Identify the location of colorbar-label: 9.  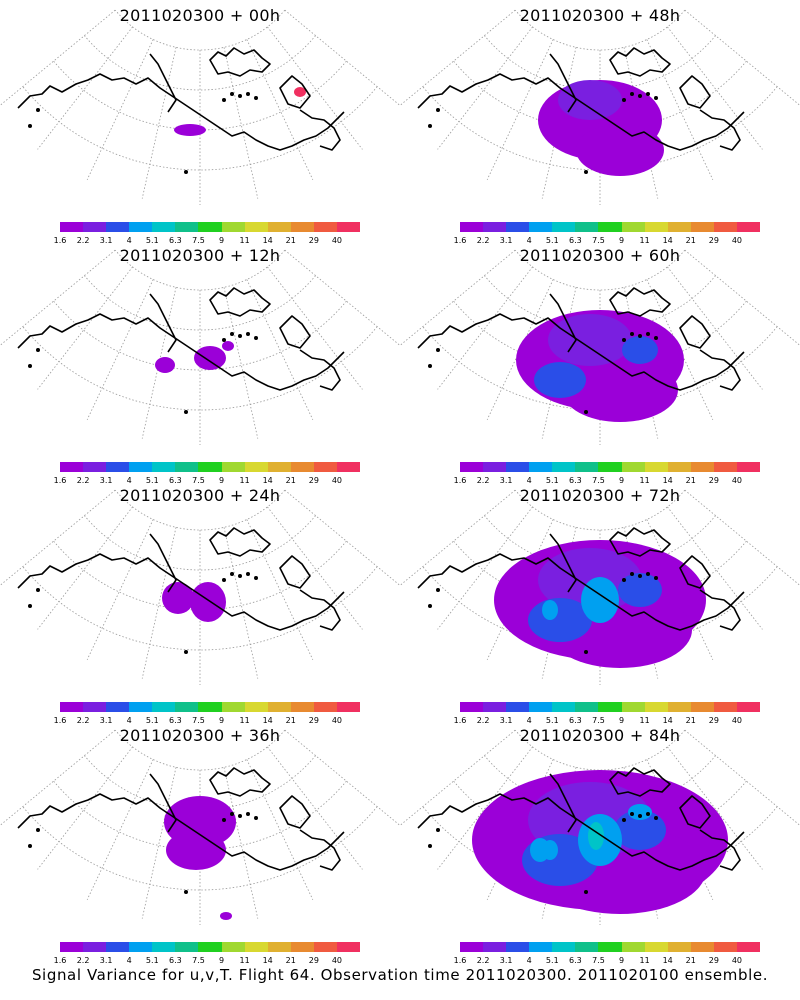
(621, 960).